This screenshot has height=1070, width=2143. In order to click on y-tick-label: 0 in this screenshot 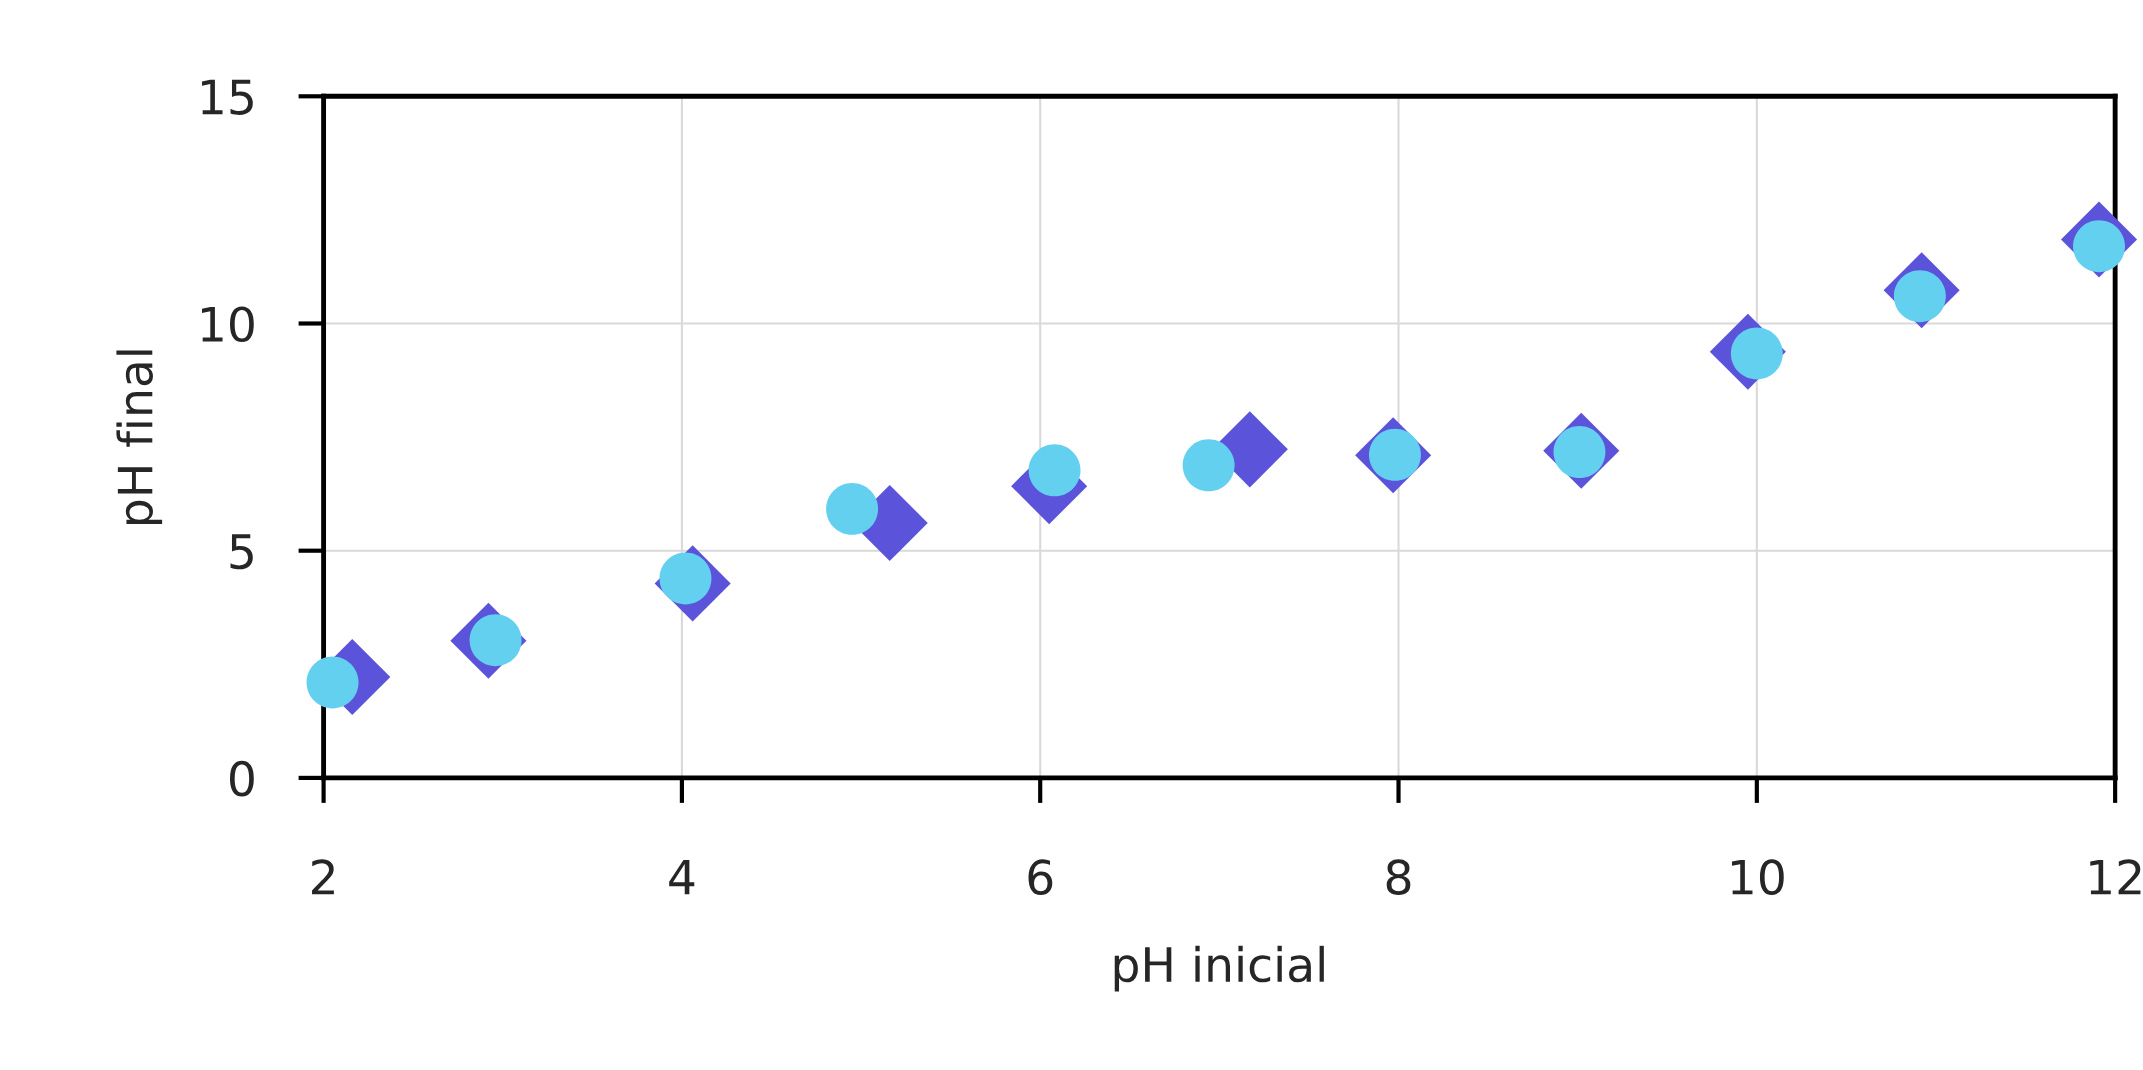, I will do `click(241, 778)`.